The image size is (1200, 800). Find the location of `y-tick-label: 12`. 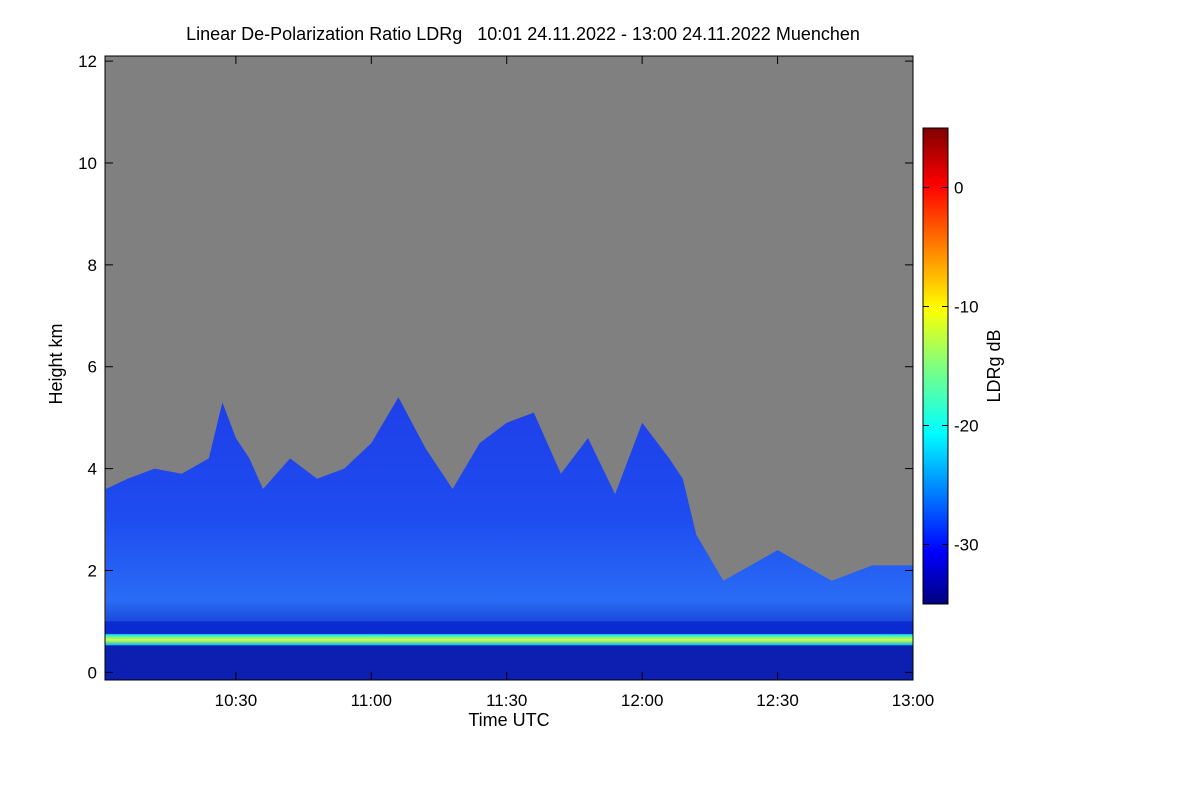

y-tick-label: 12 is located at coordinates (87, 61).